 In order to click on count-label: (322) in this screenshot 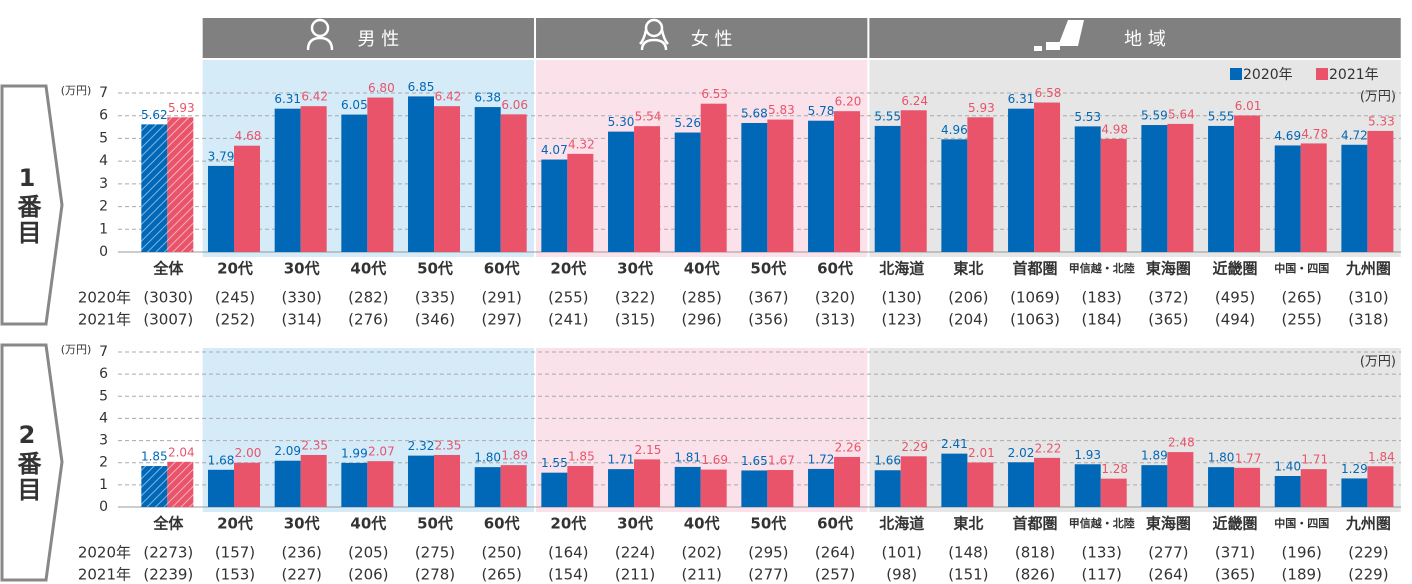, I will do `click(635, 298)`.